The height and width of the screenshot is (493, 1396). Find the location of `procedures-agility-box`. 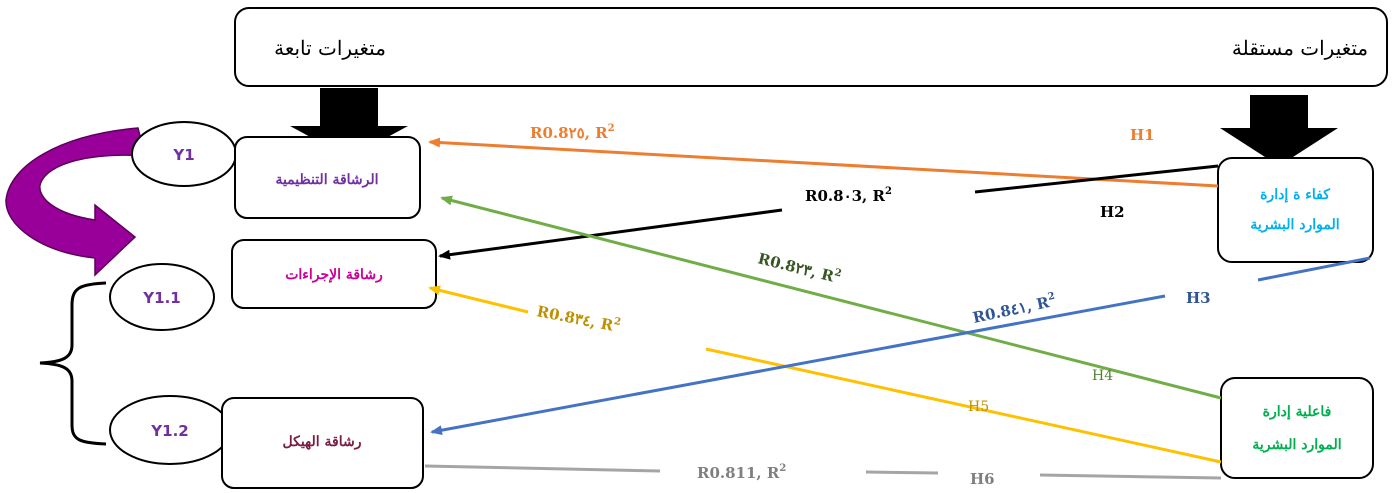

procedures-agility-box is located at coordinates (334, 274).